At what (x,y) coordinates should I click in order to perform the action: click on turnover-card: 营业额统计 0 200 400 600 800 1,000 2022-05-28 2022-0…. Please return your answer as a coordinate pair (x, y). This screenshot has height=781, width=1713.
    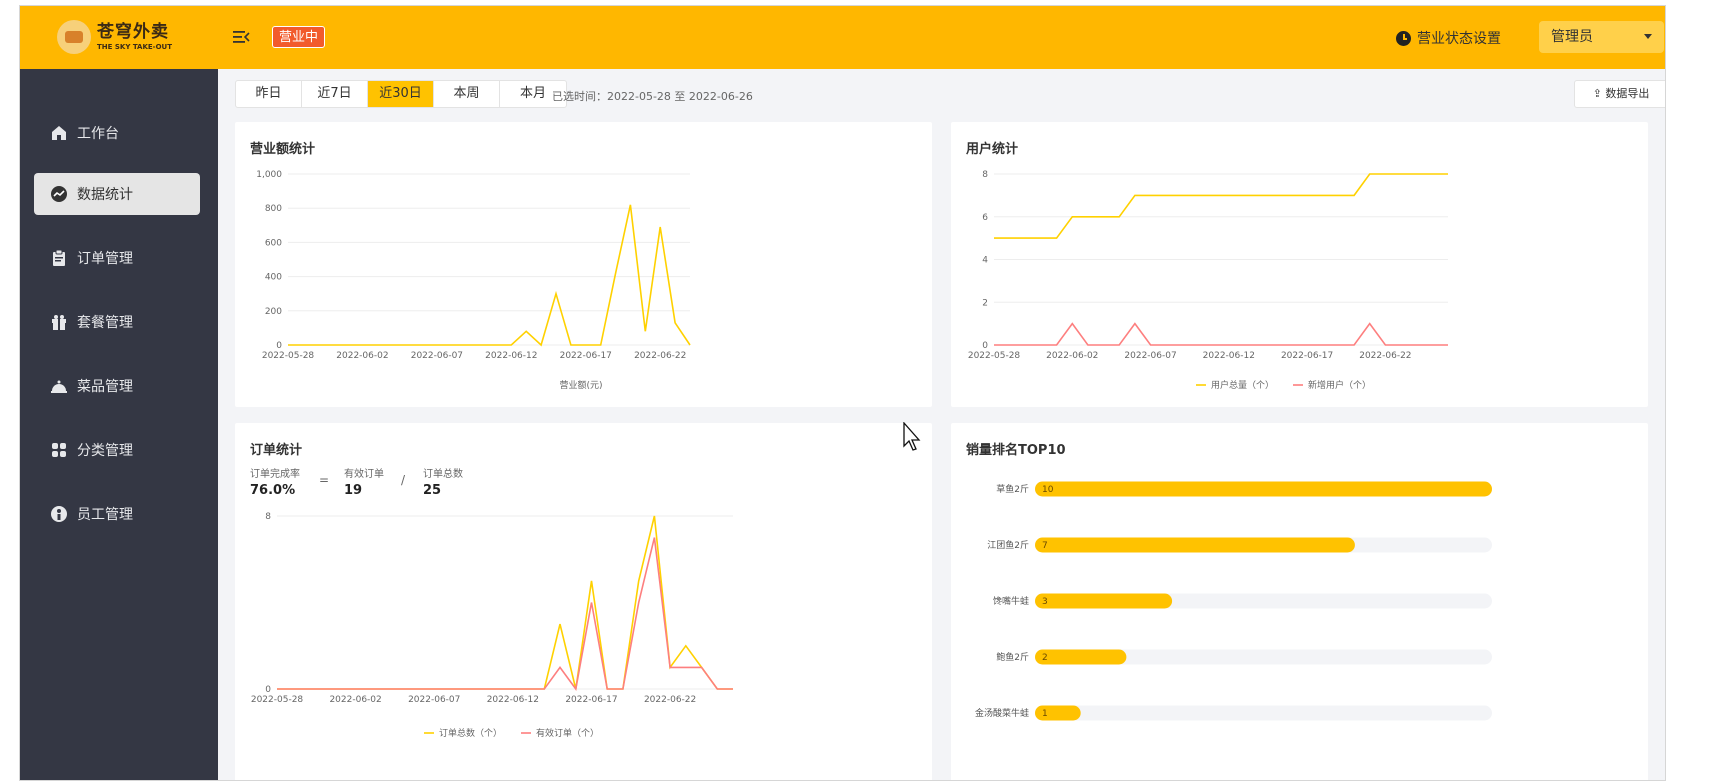
    Looking at the image, I should click on (583, 264).